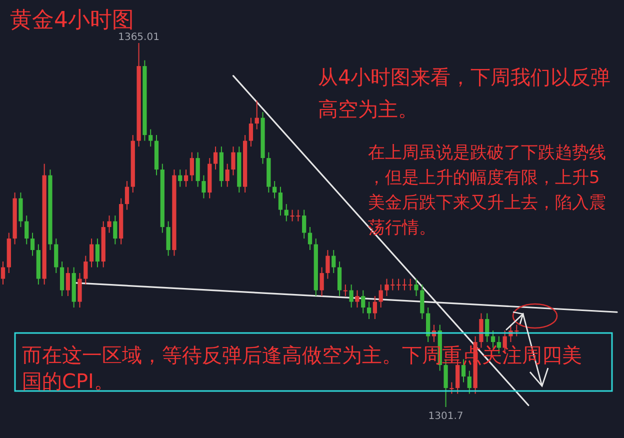 Image resolution: width=624 pixels, height=438 pixels. What do you see at coordinates (487, 190) in the screenshot?
I see `annotation: 在上周虽说是跌破了下跌趋势线，但是上升的幅度有限，上升5美金后跌下来又升上去，陷入震荡行情。` at bounding box center [487, 190].